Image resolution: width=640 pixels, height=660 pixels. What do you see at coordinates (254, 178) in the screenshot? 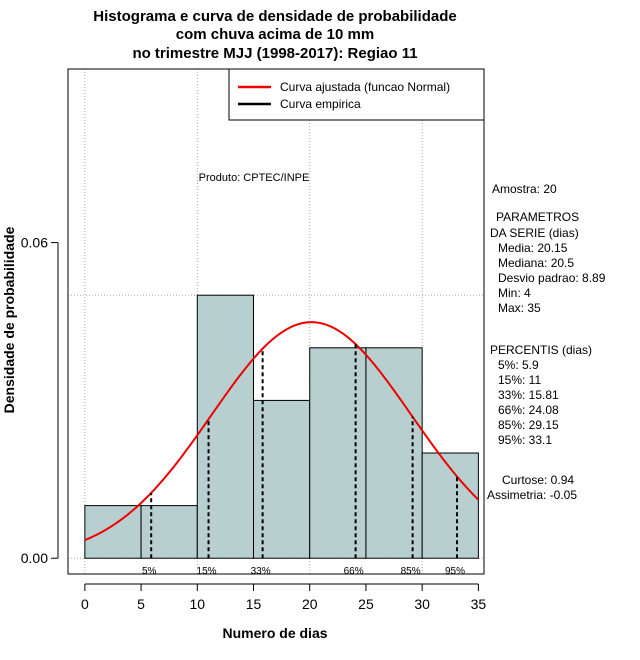
I see `product-label: Produto: CPTEC/INPE` at bounding box center [254, 178].